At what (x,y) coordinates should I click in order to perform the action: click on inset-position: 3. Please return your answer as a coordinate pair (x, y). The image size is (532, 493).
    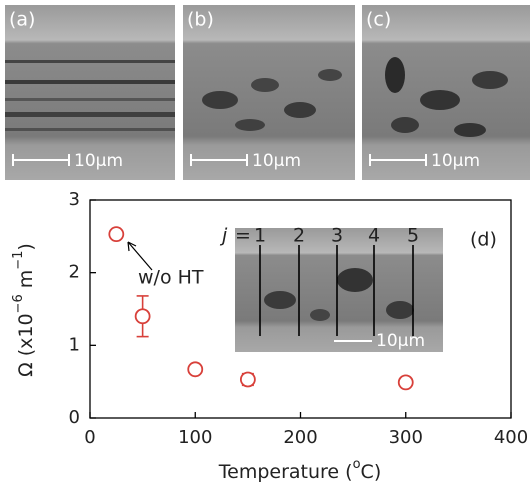
    Looking at the image, I should click on (337, 236).